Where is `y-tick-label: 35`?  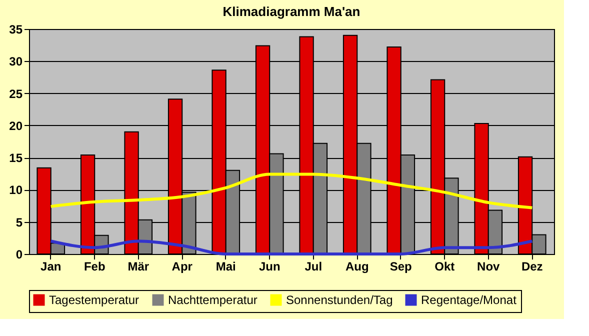
y-tick-label: 35 is located at coordinates (16, 29).